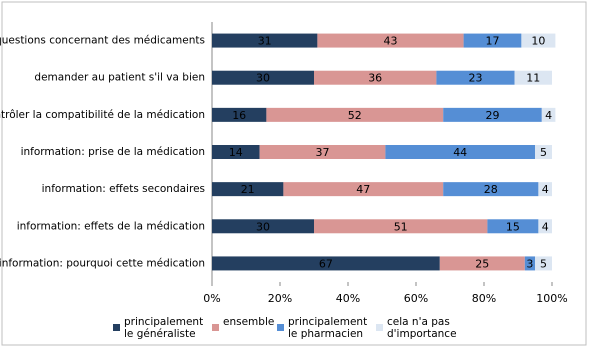 Image resolution: width=589 pixels, height=351 pixels. What do you see at coordinates (551, 298) in the screenshot?
I see `x-tick-label: 100%` at bounding box center [551, 298].